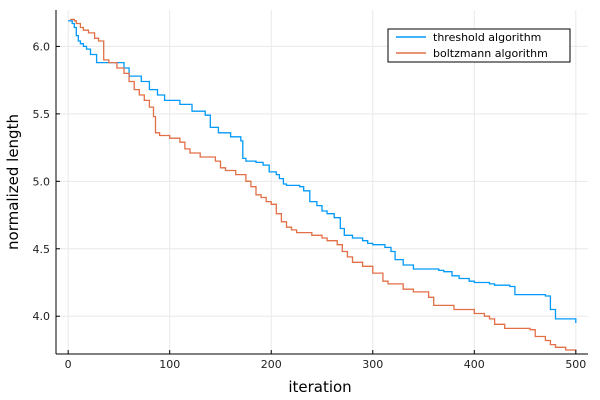 This screenshot has height=400, width=600. I want to click on x-tick-label-5: 500, so click(575, 364).